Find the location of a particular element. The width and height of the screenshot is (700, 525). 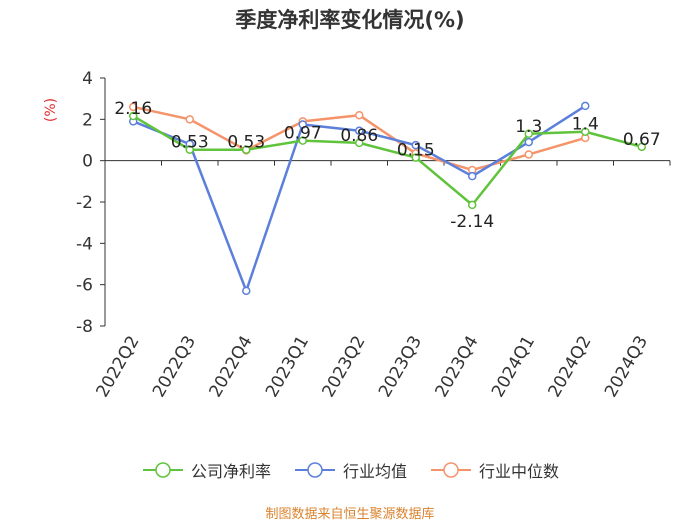

data-label: 2.16 is located at coordinates (133, 109).